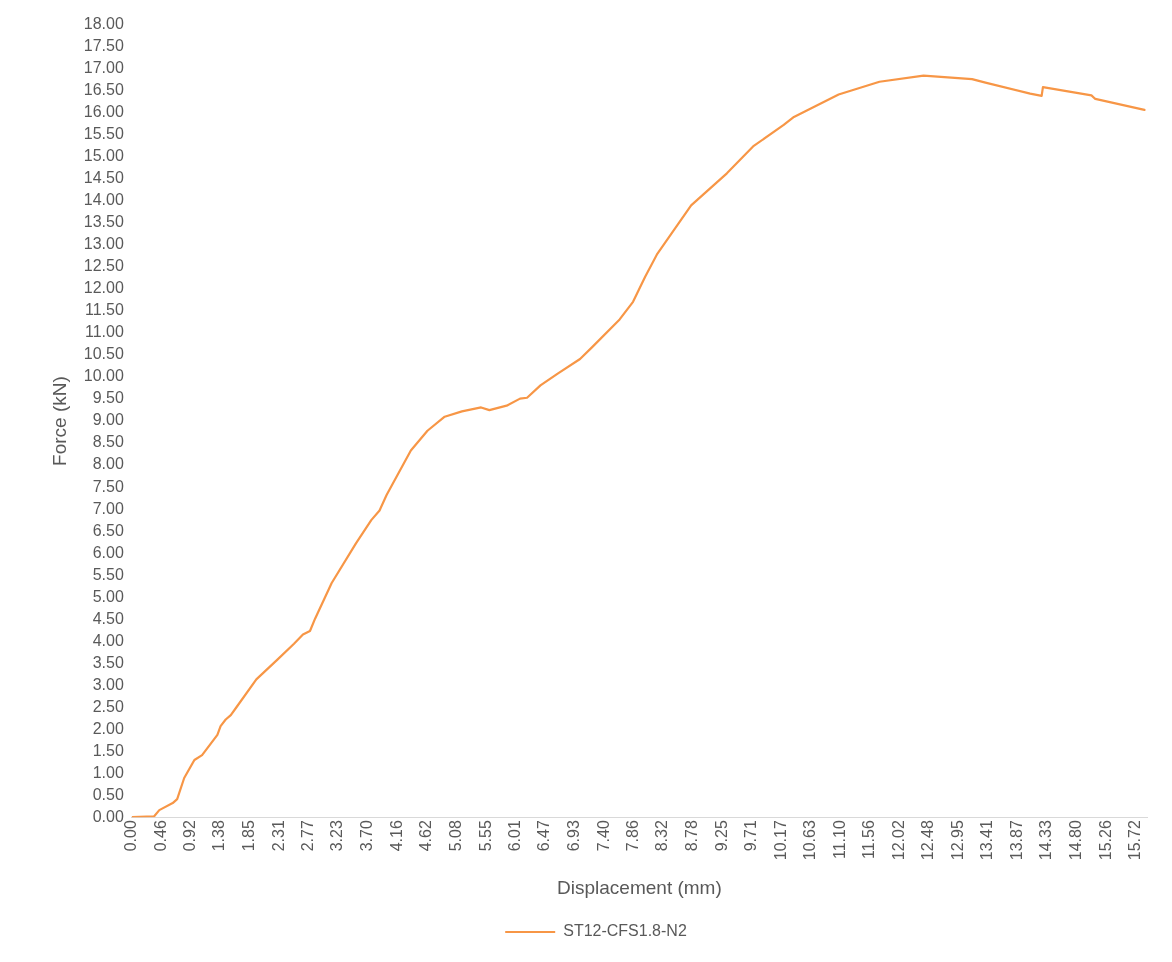  What do you see at coordinates (691, 836) in the screenshot?
I see `x-tick-label: 8.78` at bounding box center [691, 836].